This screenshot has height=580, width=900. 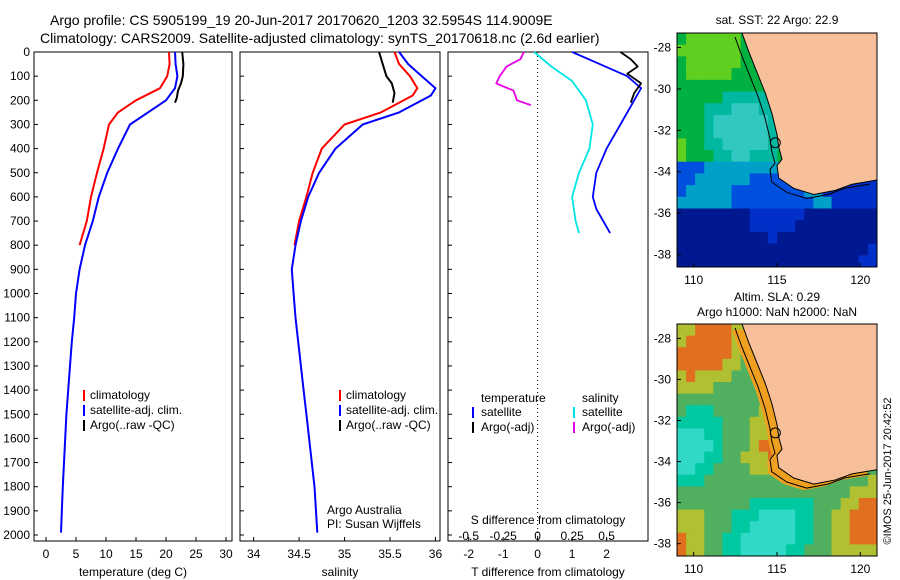 What do you see at coordinates (777, 440) in the screenshot?
I see `map-field-sla` at bounding box center [777, 440].